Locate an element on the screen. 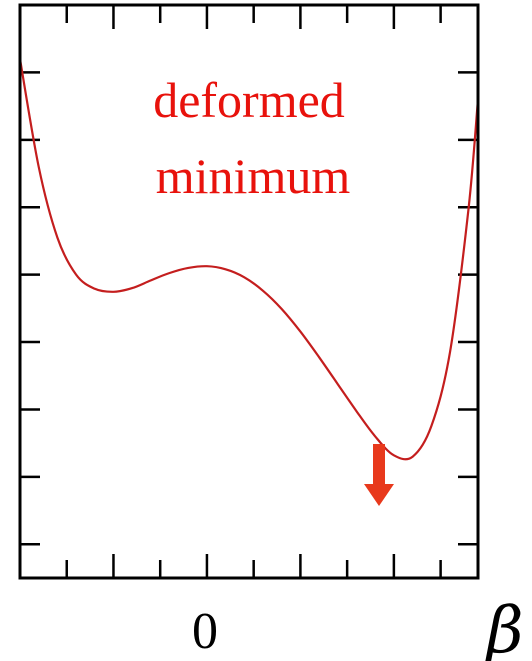 The image size is (532, 661). x-tick-label-0: 0 is located at coordinates (205, 631).